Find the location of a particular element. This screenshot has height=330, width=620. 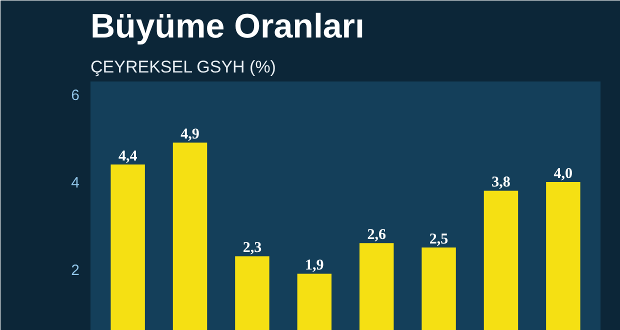

y-tick-label: 4 is located at coordinates (75, 183).